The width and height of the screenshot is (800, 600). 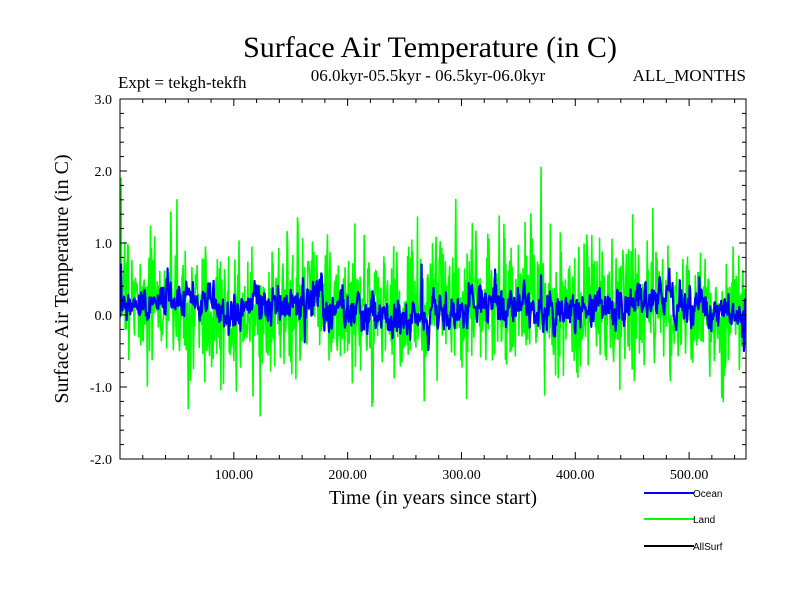 I want to click on y-tick-label: 1.0, so click(x=104, y=244).